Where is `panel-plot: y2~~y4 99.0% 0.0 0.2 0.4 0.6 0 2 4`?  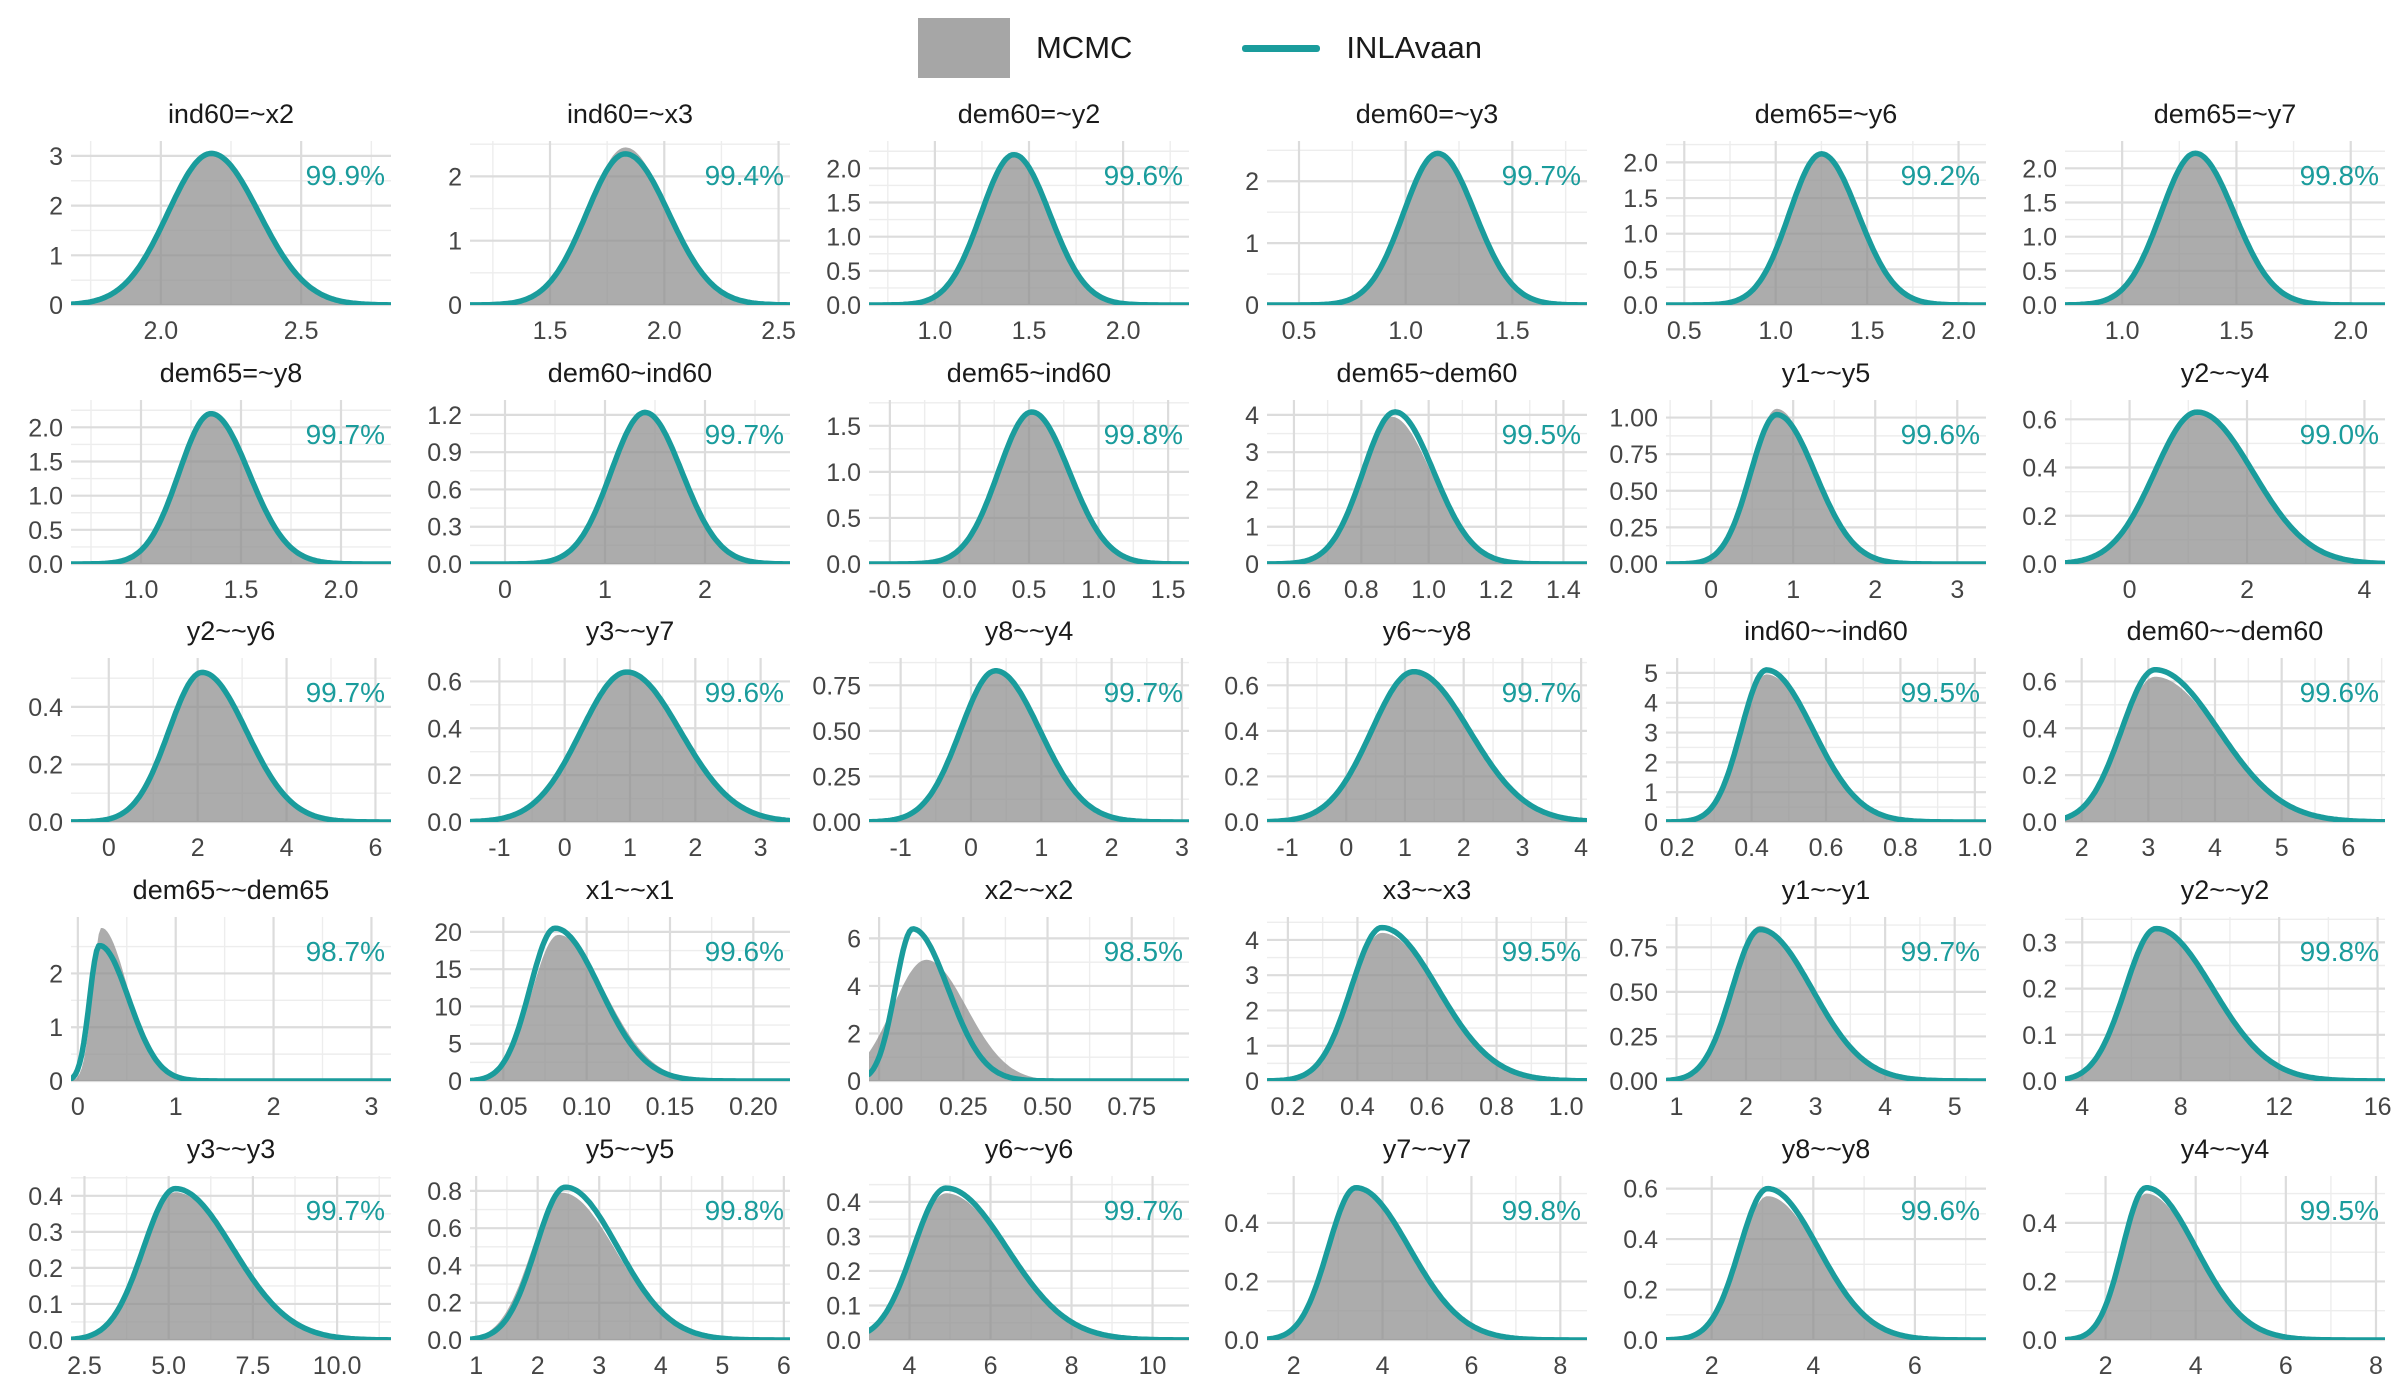
panel-plot: y2~~y4 99.0% 0.0 0.2 0.4 0.6 0 2 4 is located at coordinates (2203, 481).